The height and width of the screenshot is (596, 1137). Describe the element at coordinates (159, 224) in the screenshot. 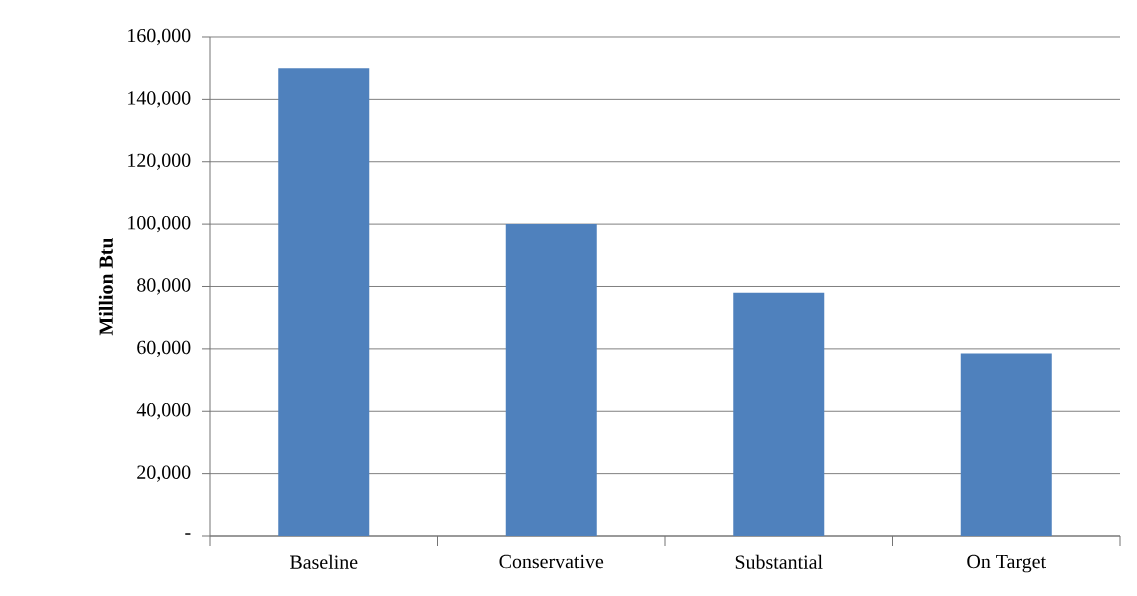

I see `y-tick-label: 100,000` at that location.